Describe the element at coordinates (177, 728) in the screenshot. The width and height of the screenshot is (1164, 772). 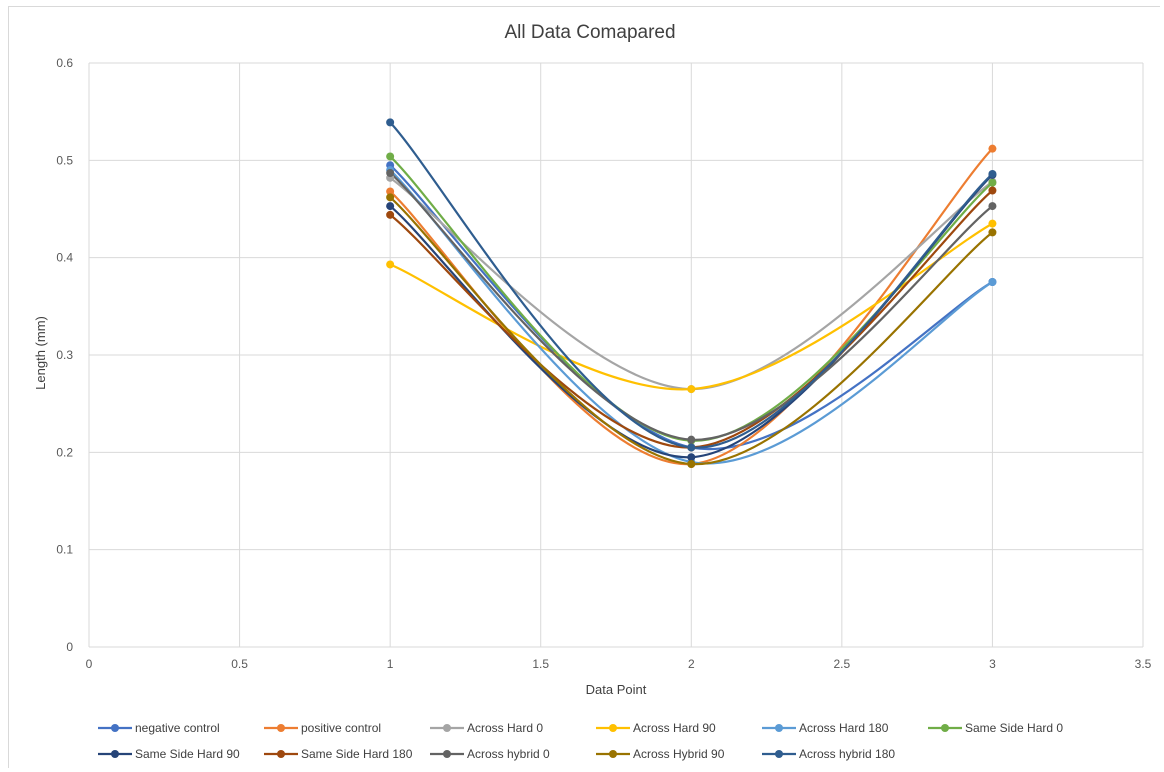
I see `legend-label: negative control` at that location.